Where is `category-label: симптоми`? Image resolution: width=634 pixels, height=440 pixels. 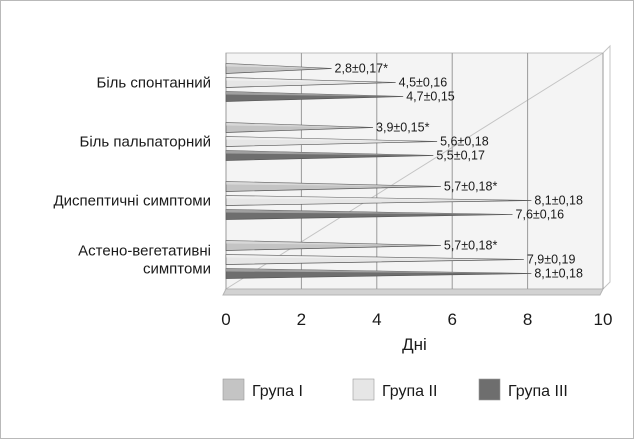
category-label: симптоми is located at coordinates (177, 269).